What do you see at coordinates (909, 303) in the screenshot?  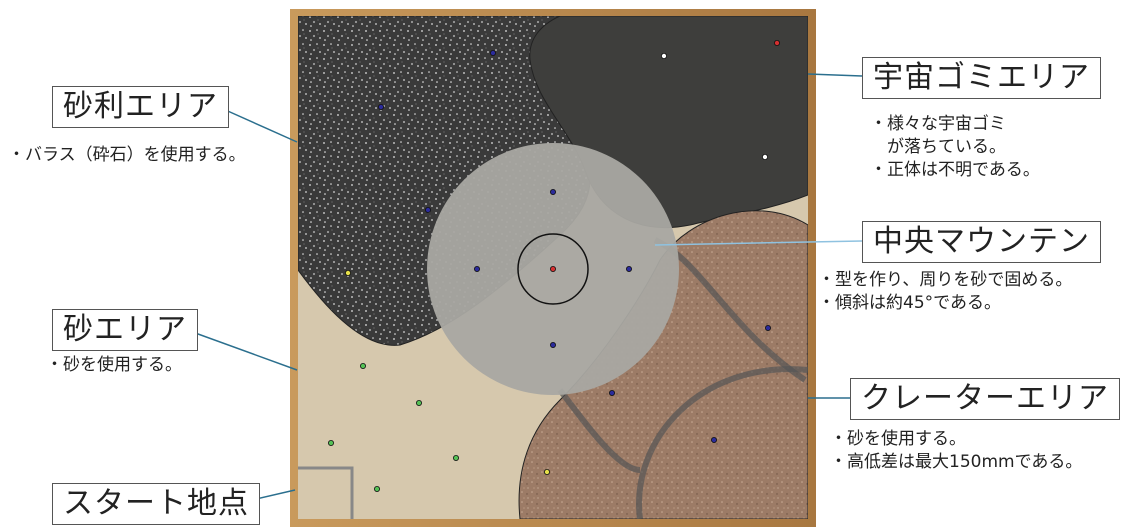 I see `center-mountain-note: ・傾斜は約45°である。` at bounding box center [909, 303].